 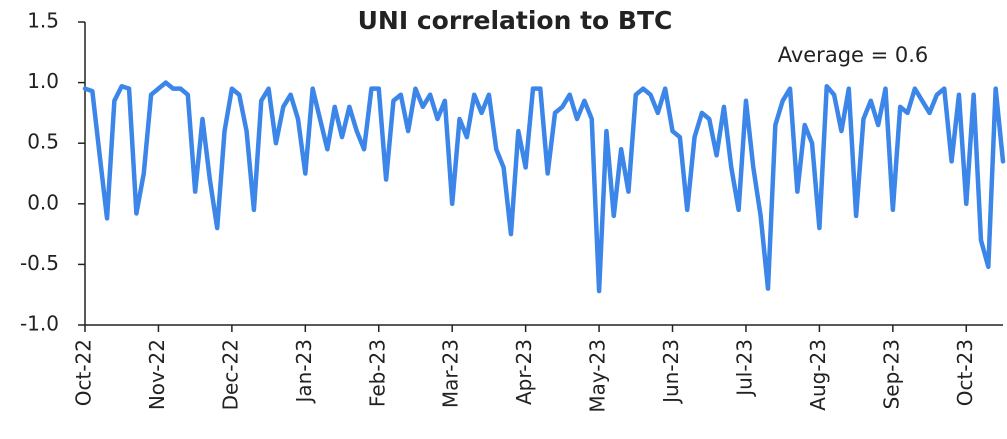 What do you see at coordinates (39, 263) in the screenshot?
I see `y-tick-label: -0.5` at bounding box center [39, 263].